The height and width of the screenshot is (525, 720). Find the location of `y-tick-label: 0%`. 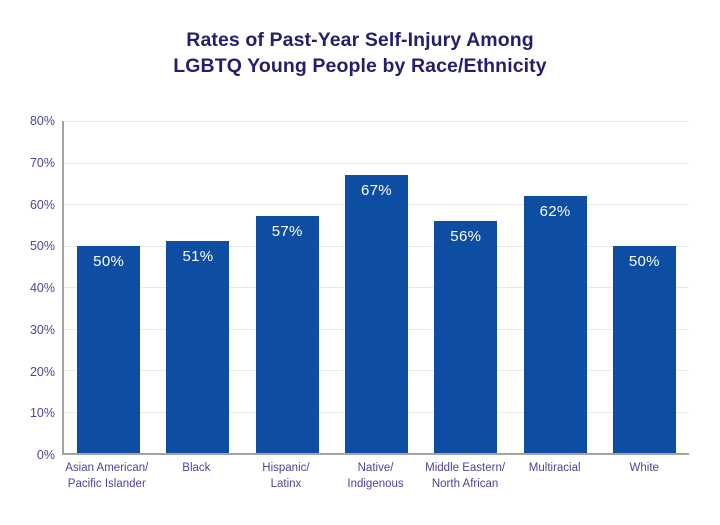

y-tick-label: 0% is located at coordinates (45, 455).